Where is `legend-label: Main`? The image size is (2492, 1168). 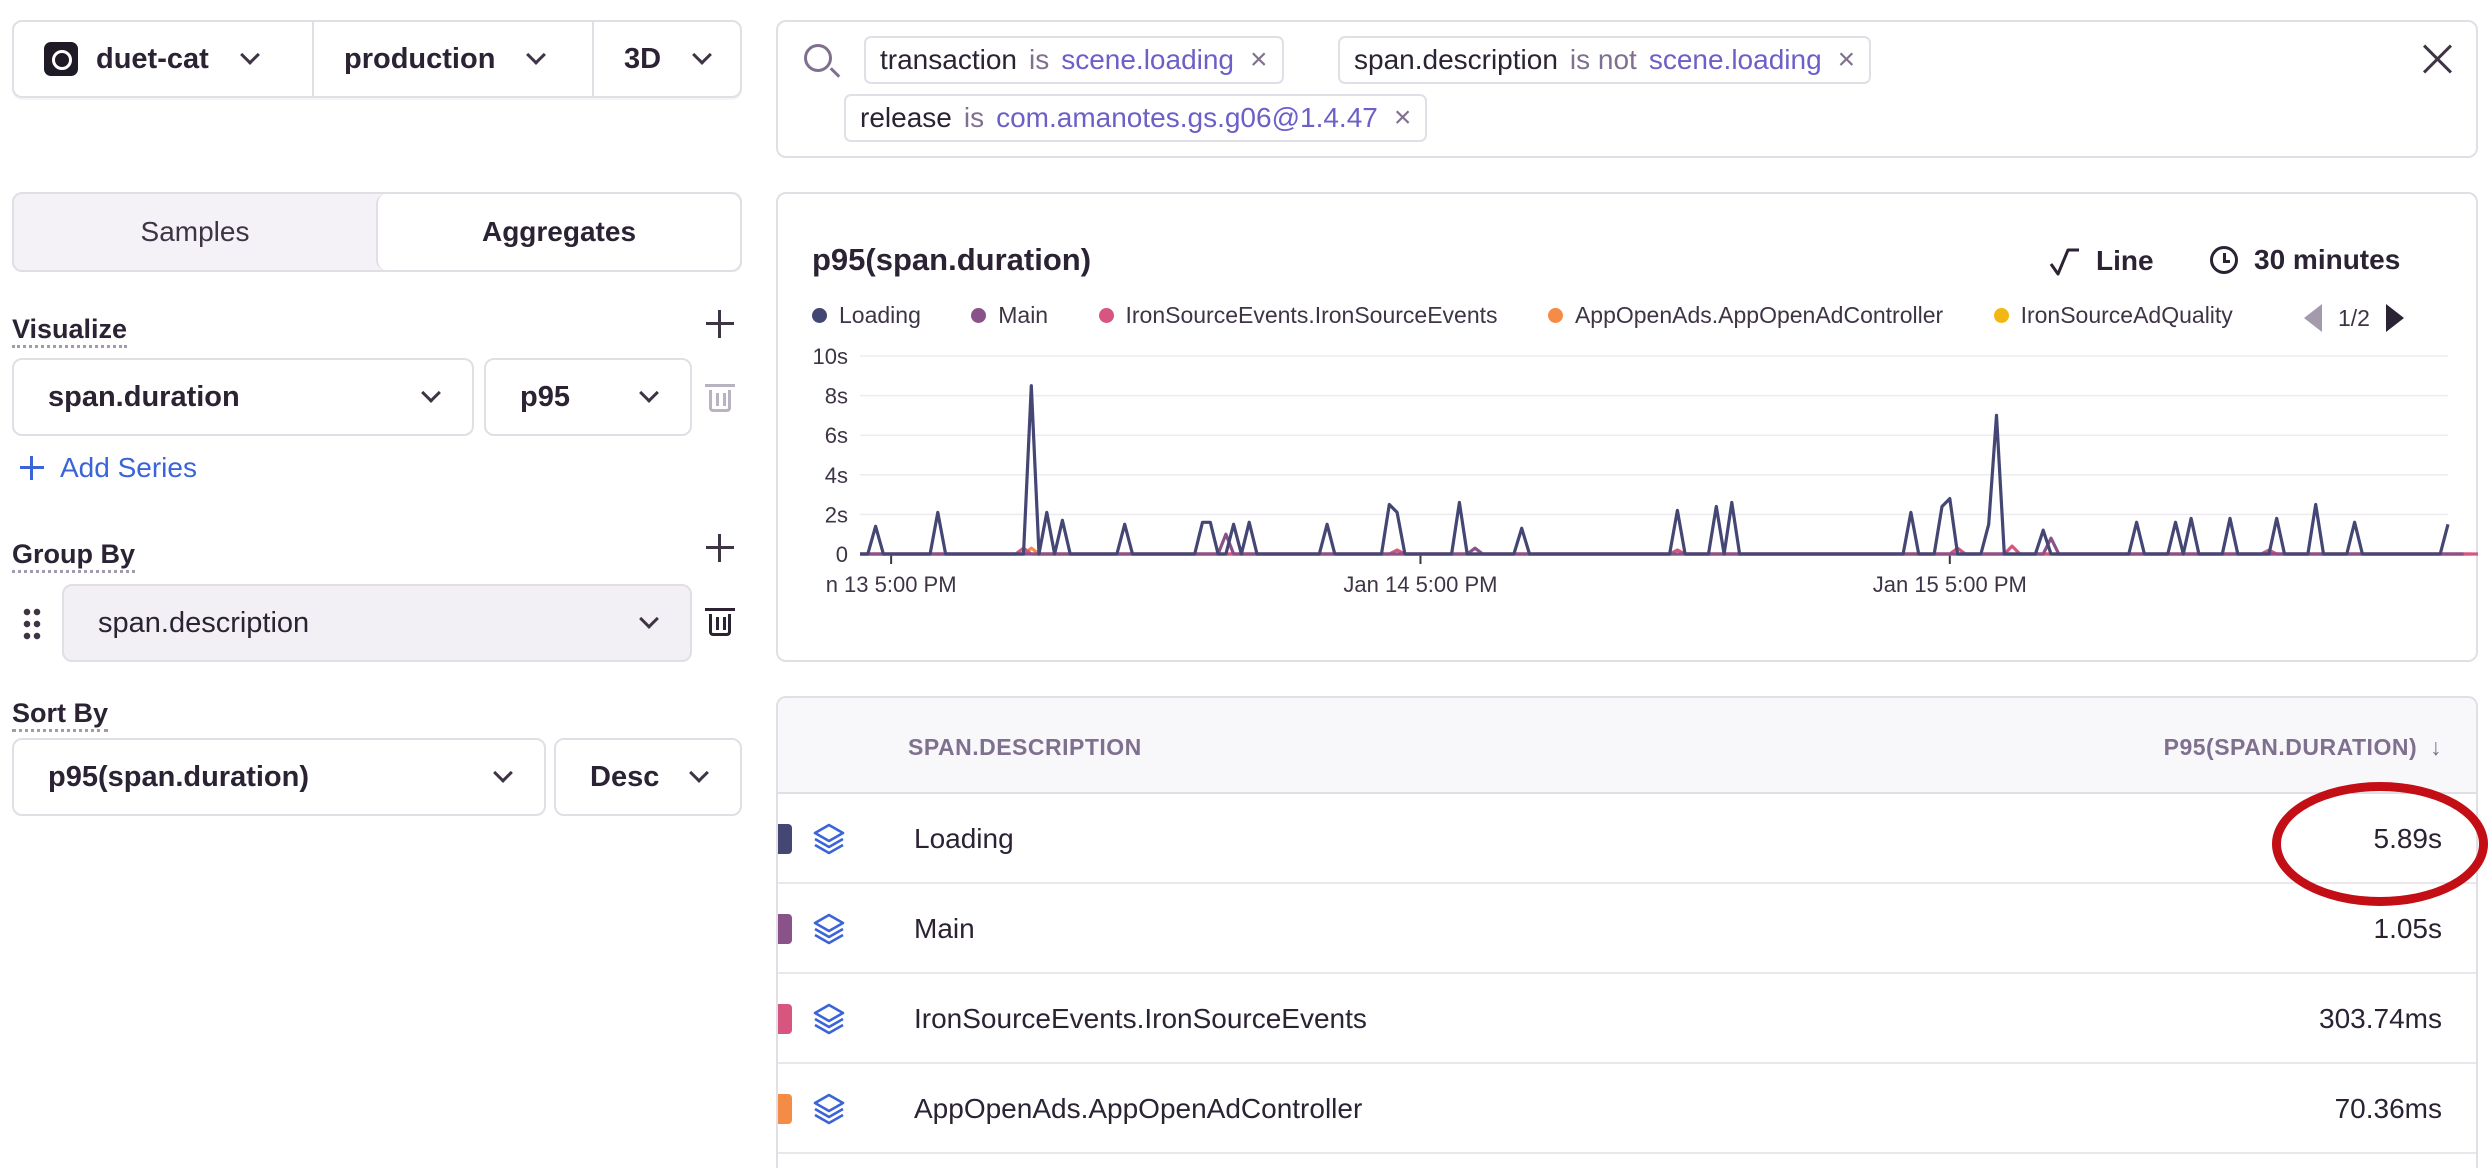 legend-label: Main is located at coordinates (1023, 315).